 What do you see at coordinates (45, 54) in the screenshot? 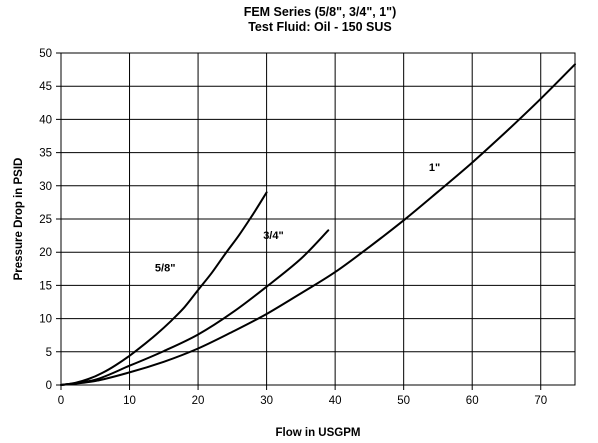
I see `y-tick-label: 50` at bounding box center [45, 54].